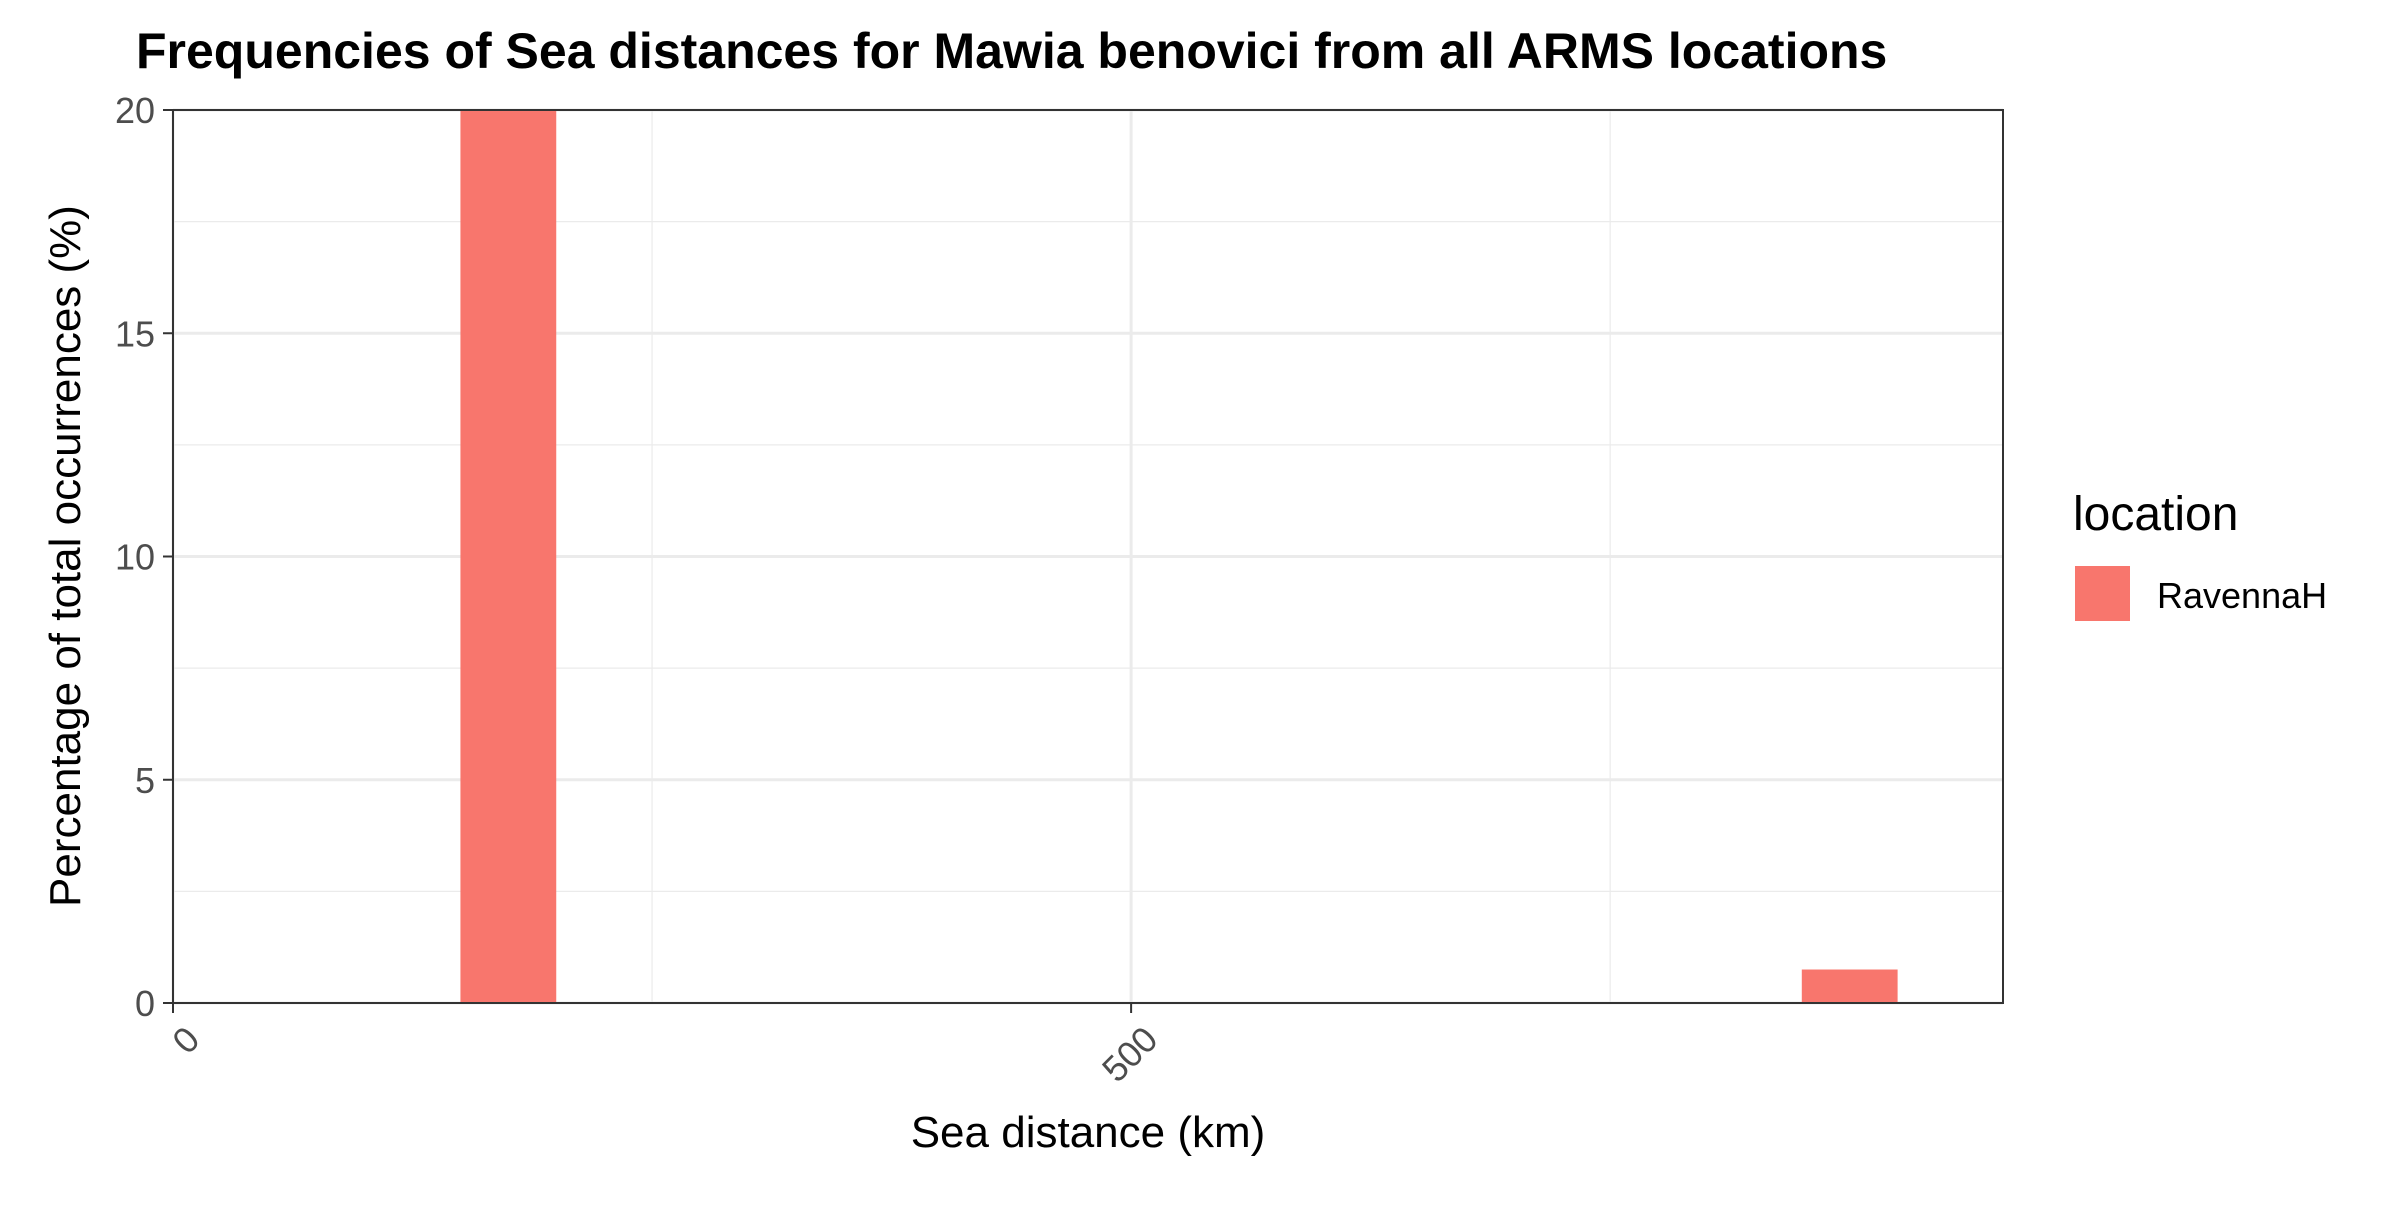 Image resolution: width=2400 pixels, height=1205 pixels. Describe the element at coordinates (135, 557) in the screenshot. I see `y-tick-label: 10` at that location.